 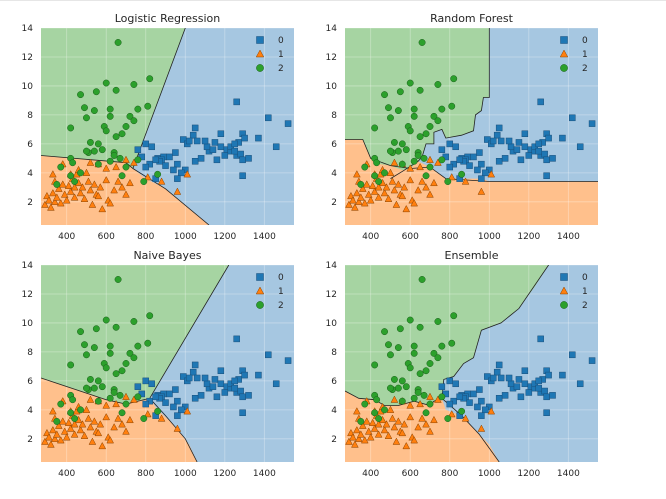 What do you see at coordinates (332, 87) in the screenshot?
I see `y-tick-label: 10` at bounding box center [332, 87].